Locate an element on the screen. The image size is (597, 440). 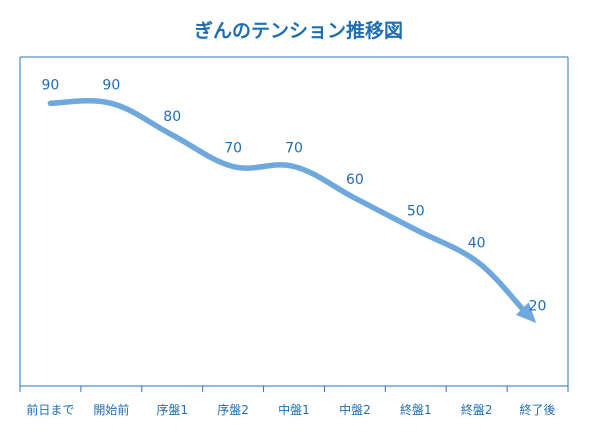
x-tick-label: 終了後 is located at coordinates (538, 409).